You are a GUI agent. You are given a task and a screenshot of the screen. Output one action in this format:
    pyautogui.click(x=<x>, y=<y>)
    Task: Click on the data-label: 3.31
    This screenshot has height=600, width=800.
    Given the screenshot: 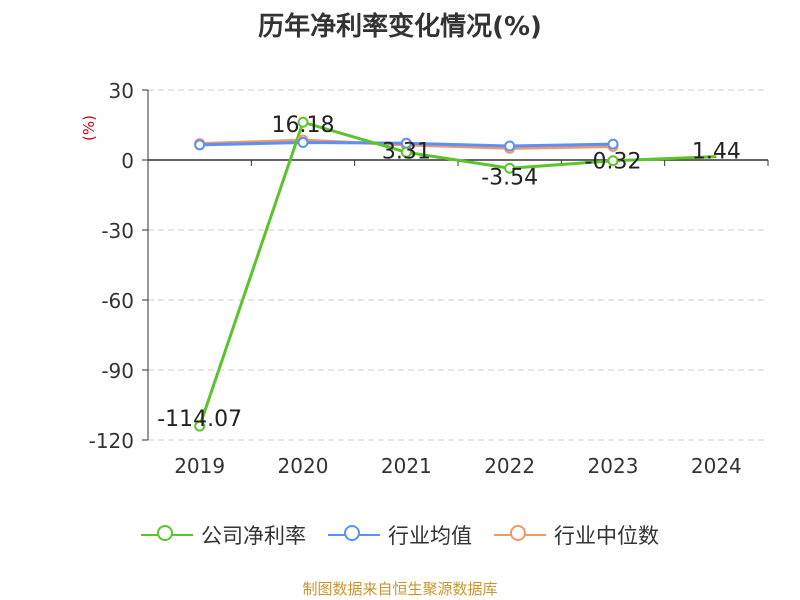 What is the action you would take?
    pyautogui.click(x=406, y=151)
    